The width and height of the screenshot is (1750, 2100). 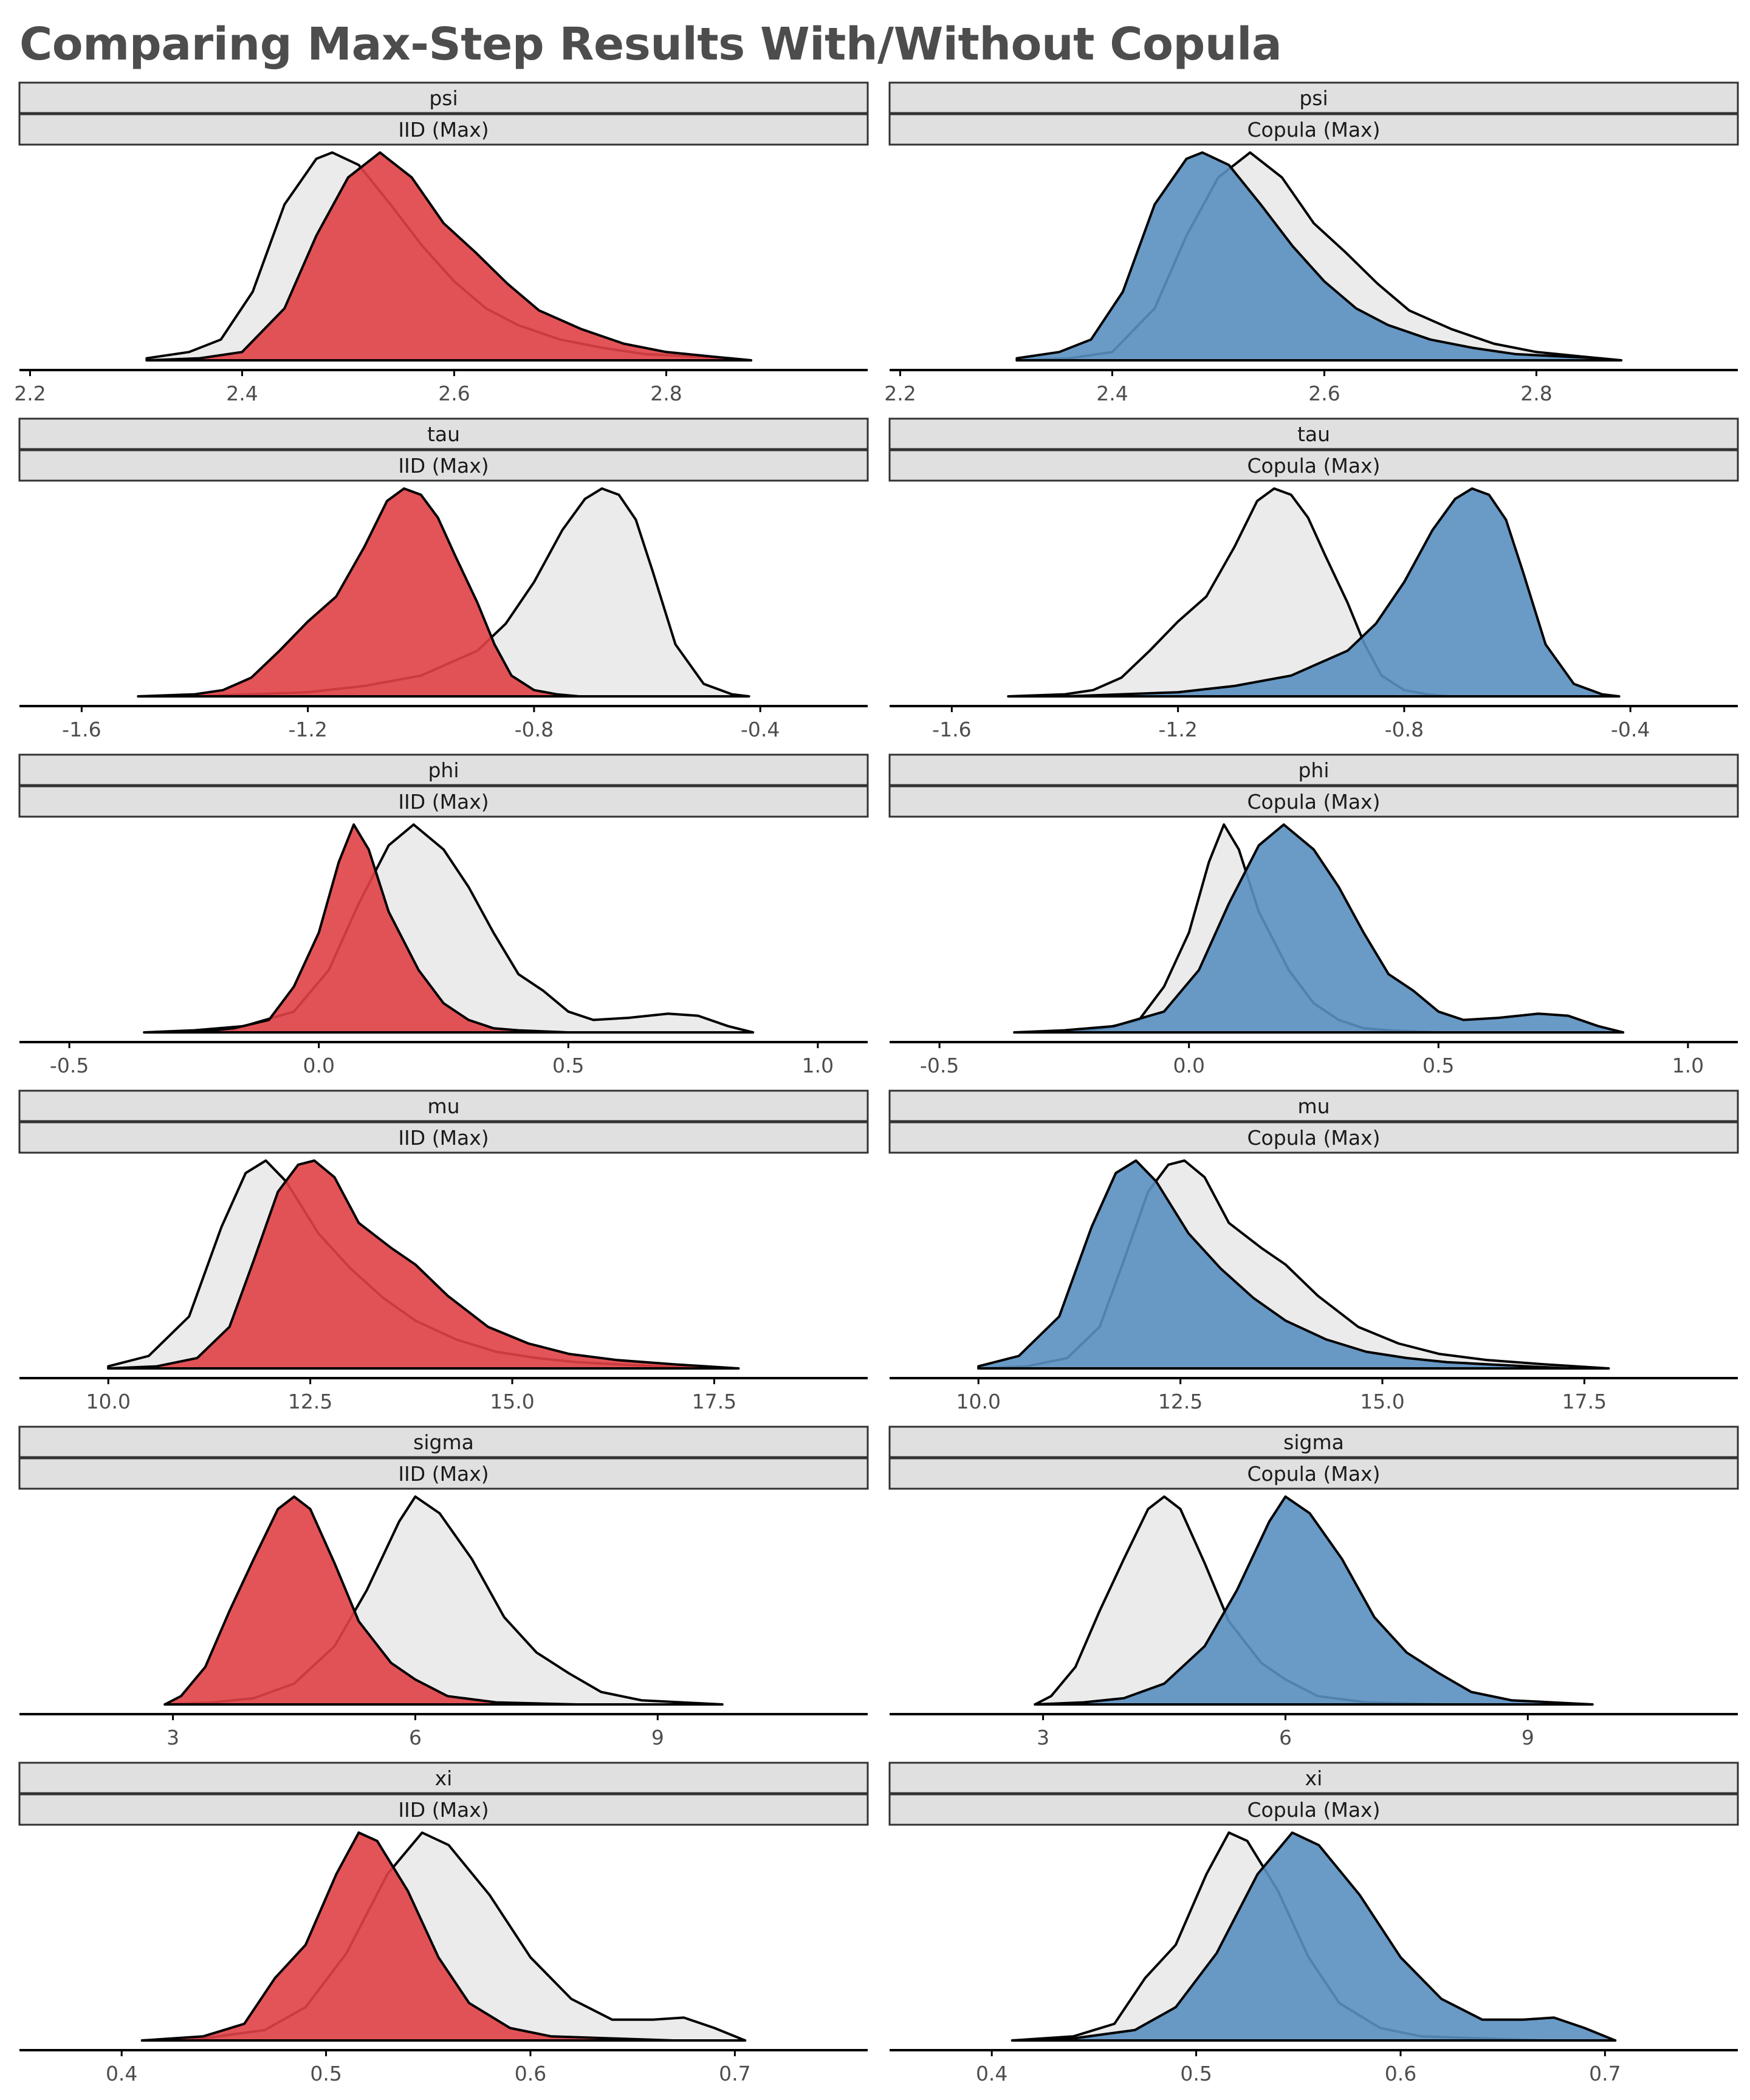 What do you see at coordinates (1285, 1737) in the screenshot?
I see `x-tick-label: 6` at bounding box center [1285, 1737].